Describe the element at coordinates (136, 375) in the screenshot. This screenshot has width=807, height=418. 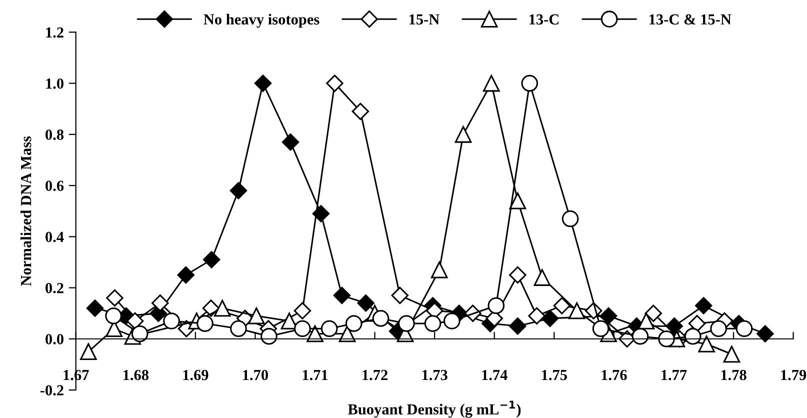
I see `x-tick-label: 1.68` at that location.